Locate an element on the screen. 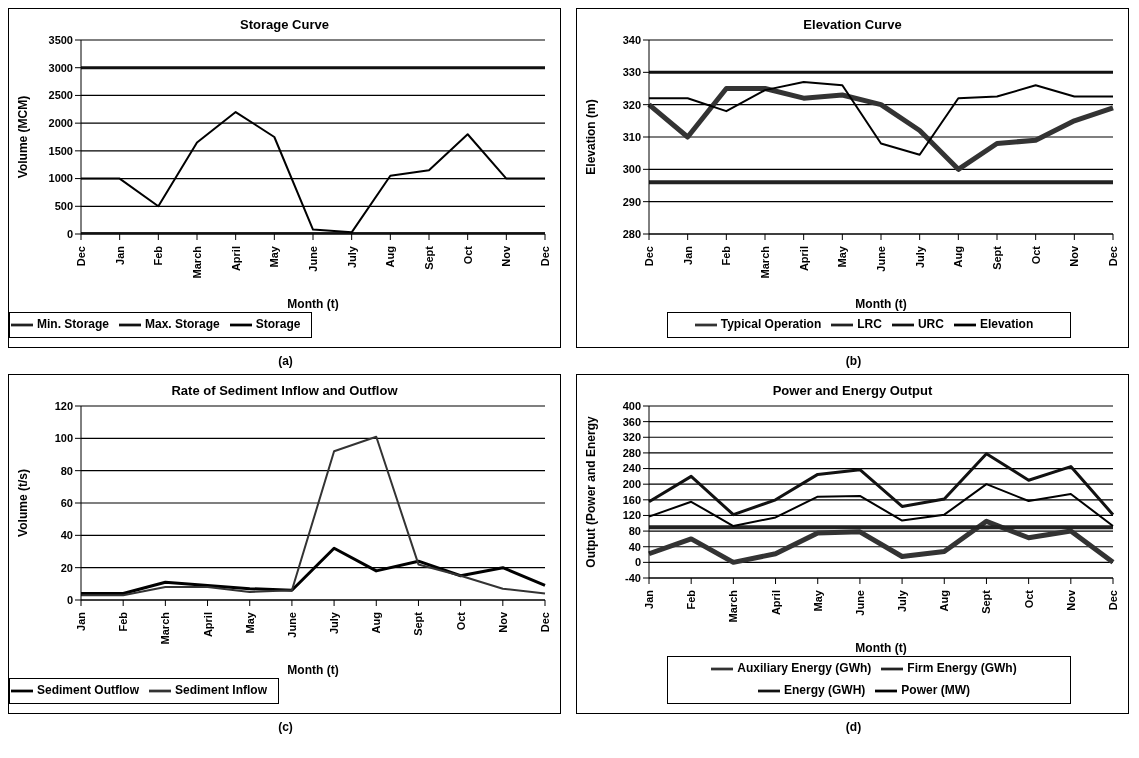  text: (a) is located at coordinates (285, 361).